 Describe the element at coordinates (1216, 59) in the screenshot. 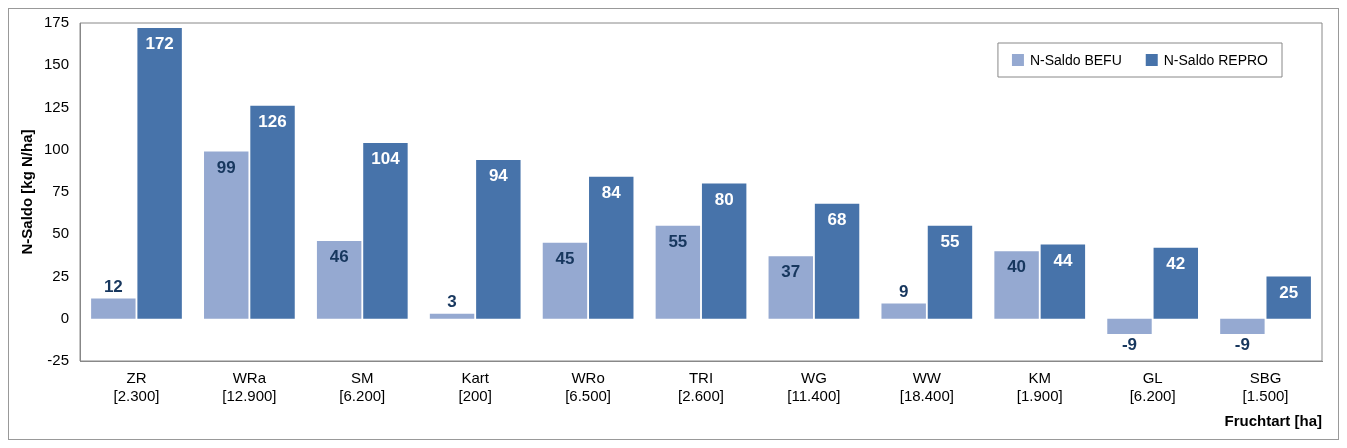

I see `legend-label: N-Saldo REPRO` at that location.